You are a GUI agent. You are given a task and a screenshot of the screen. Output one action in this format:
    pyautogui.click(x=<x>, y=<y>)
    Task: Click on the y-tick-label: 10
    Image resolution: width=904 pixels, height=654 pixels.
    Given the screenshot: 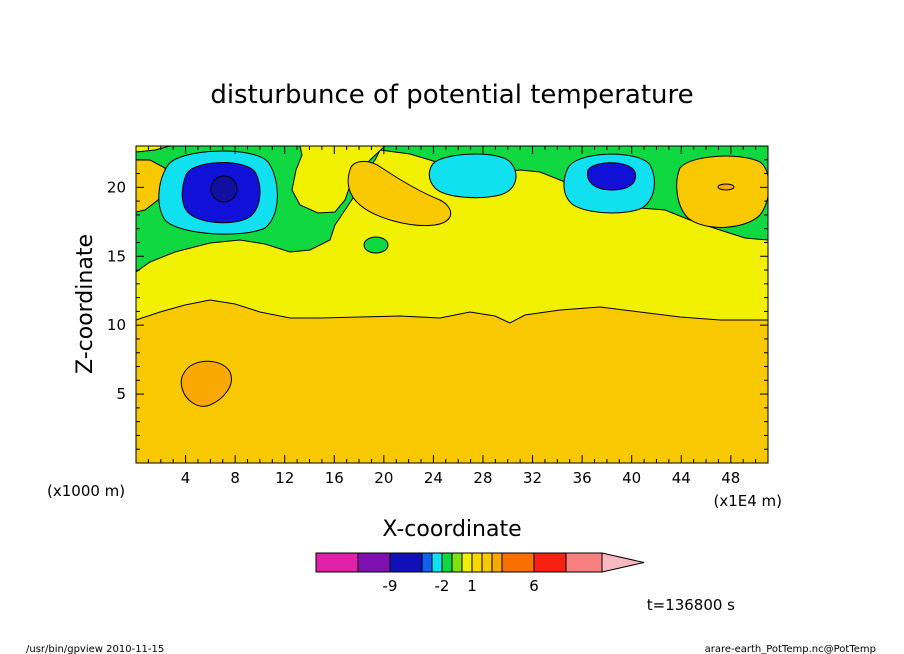 What is the action you would take?
    pyautogui.click(x=116, y=325)
    